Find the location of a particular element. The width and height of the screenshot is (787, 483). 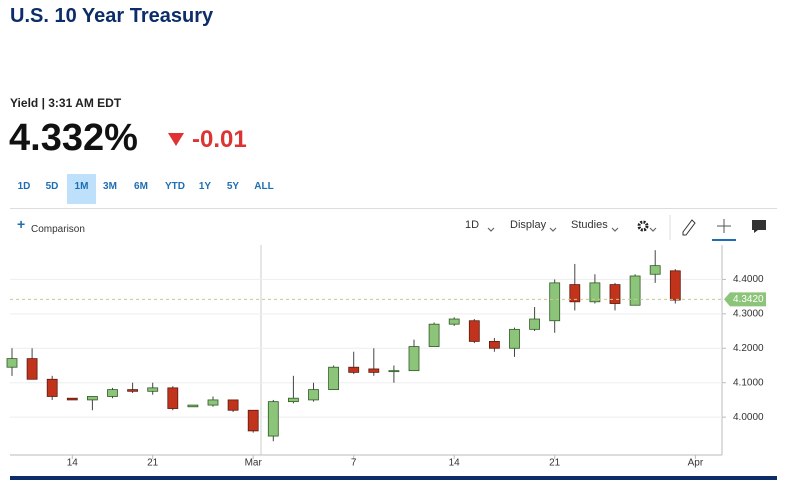

price: 4.332% is located at coordinates (73, 138).